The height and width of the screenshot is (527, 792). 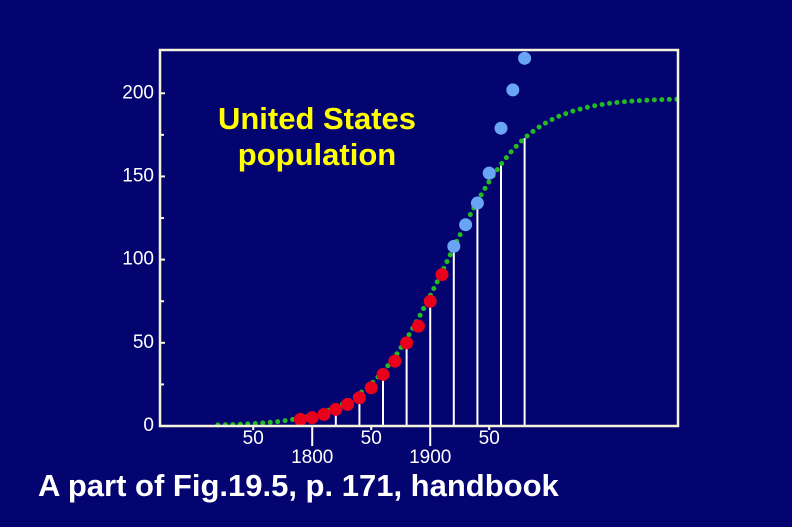 I want to click on y-tick-label: 0, so click(x=148, y=425).